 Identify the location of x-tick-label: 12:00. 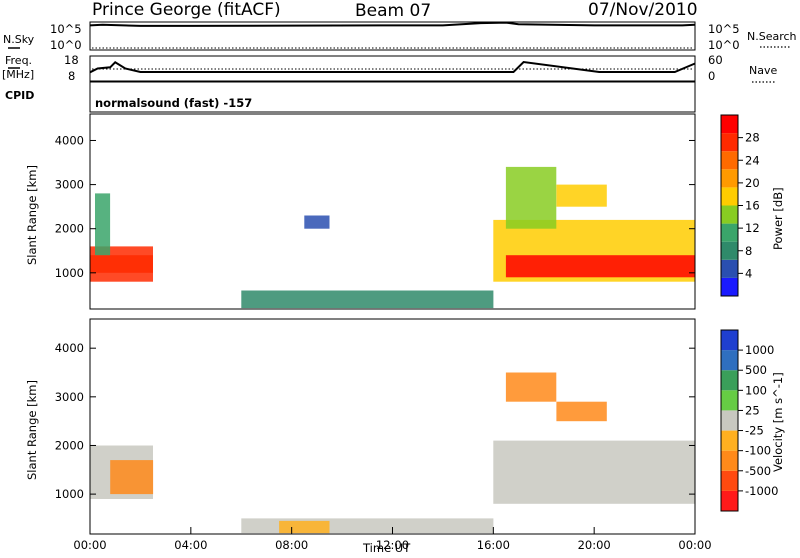
(392, 545).